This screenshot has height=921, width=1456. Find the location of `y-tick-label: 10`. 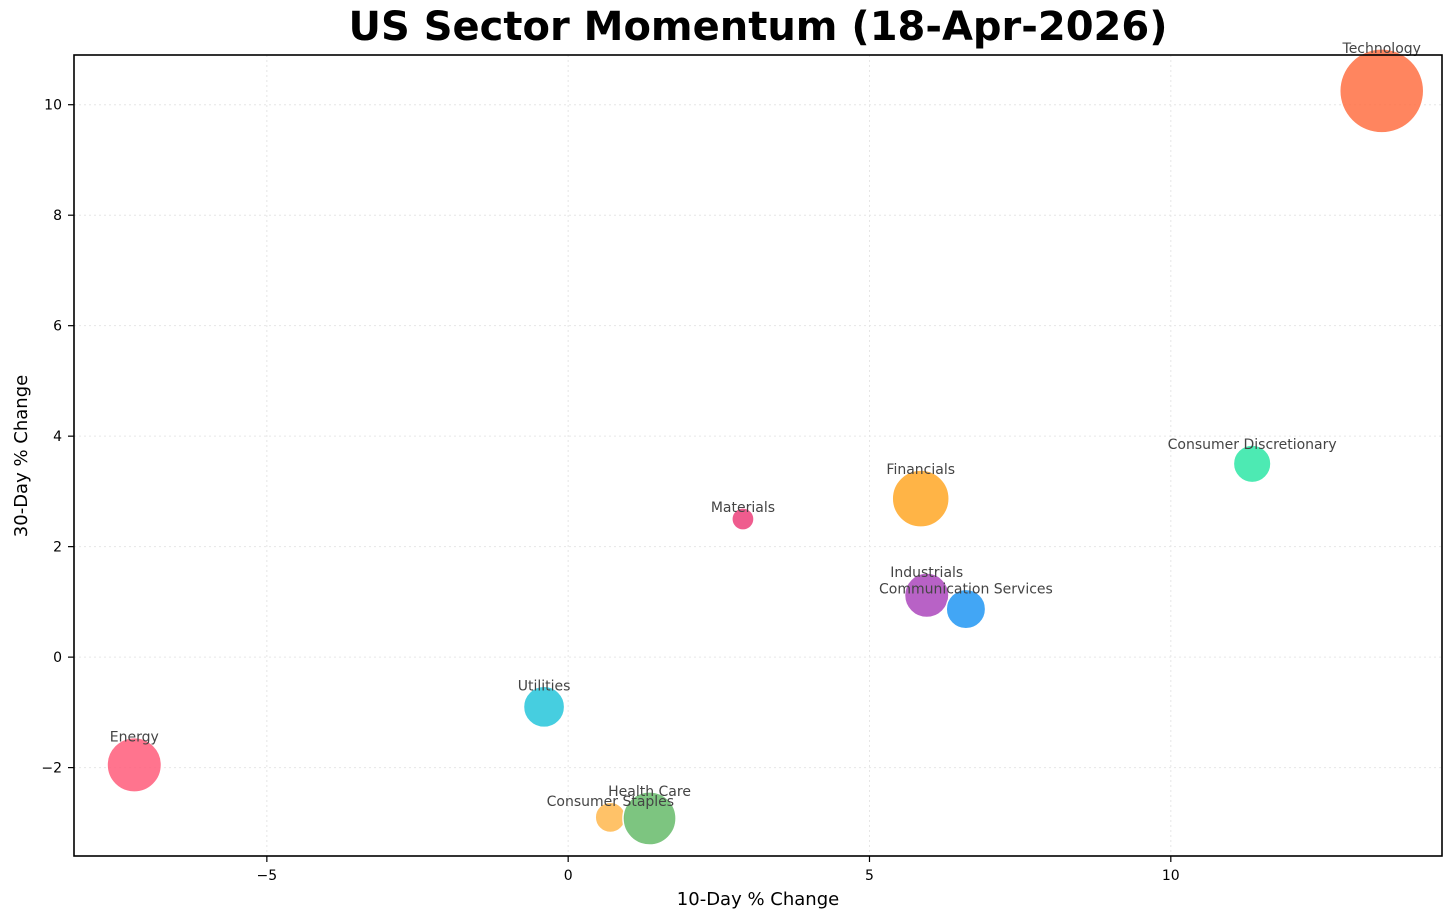

y-tick-label: 10 is located at coordinates (53, 106).